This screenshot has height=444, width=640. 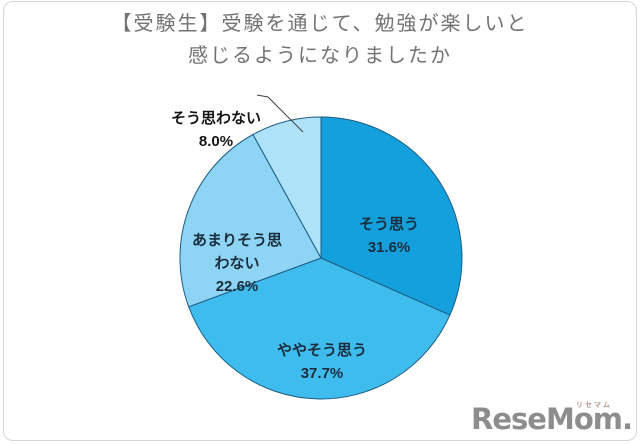 I want to click on leader-line, so click(x=280, y=113).